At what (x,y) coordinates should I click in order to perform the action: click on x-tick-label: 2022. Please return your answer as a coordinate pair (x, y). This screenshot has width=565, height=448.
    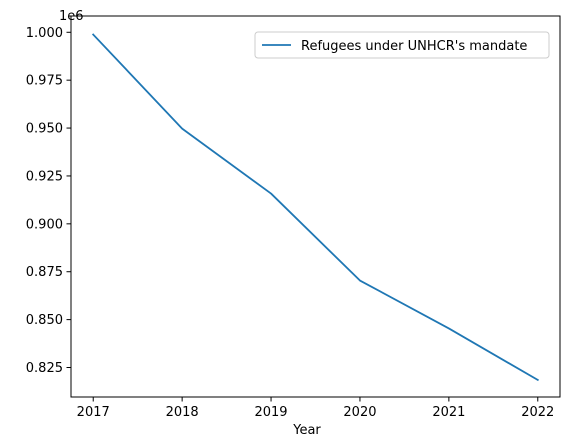
    Looking at the image, I should click on (537, 412).